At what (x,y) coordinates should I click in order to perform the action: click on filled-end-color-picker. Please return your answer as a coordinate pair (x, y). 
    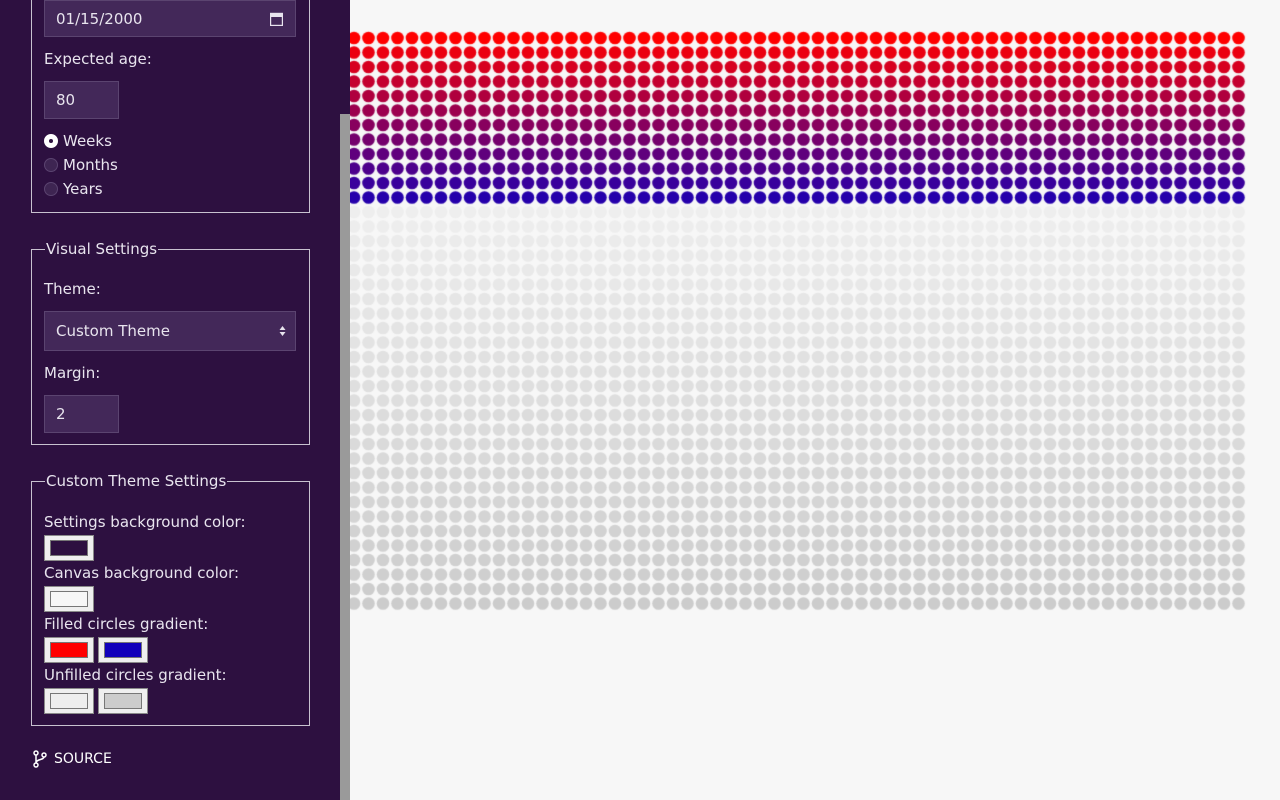
    Looking at the image, I should click on (123, 650).